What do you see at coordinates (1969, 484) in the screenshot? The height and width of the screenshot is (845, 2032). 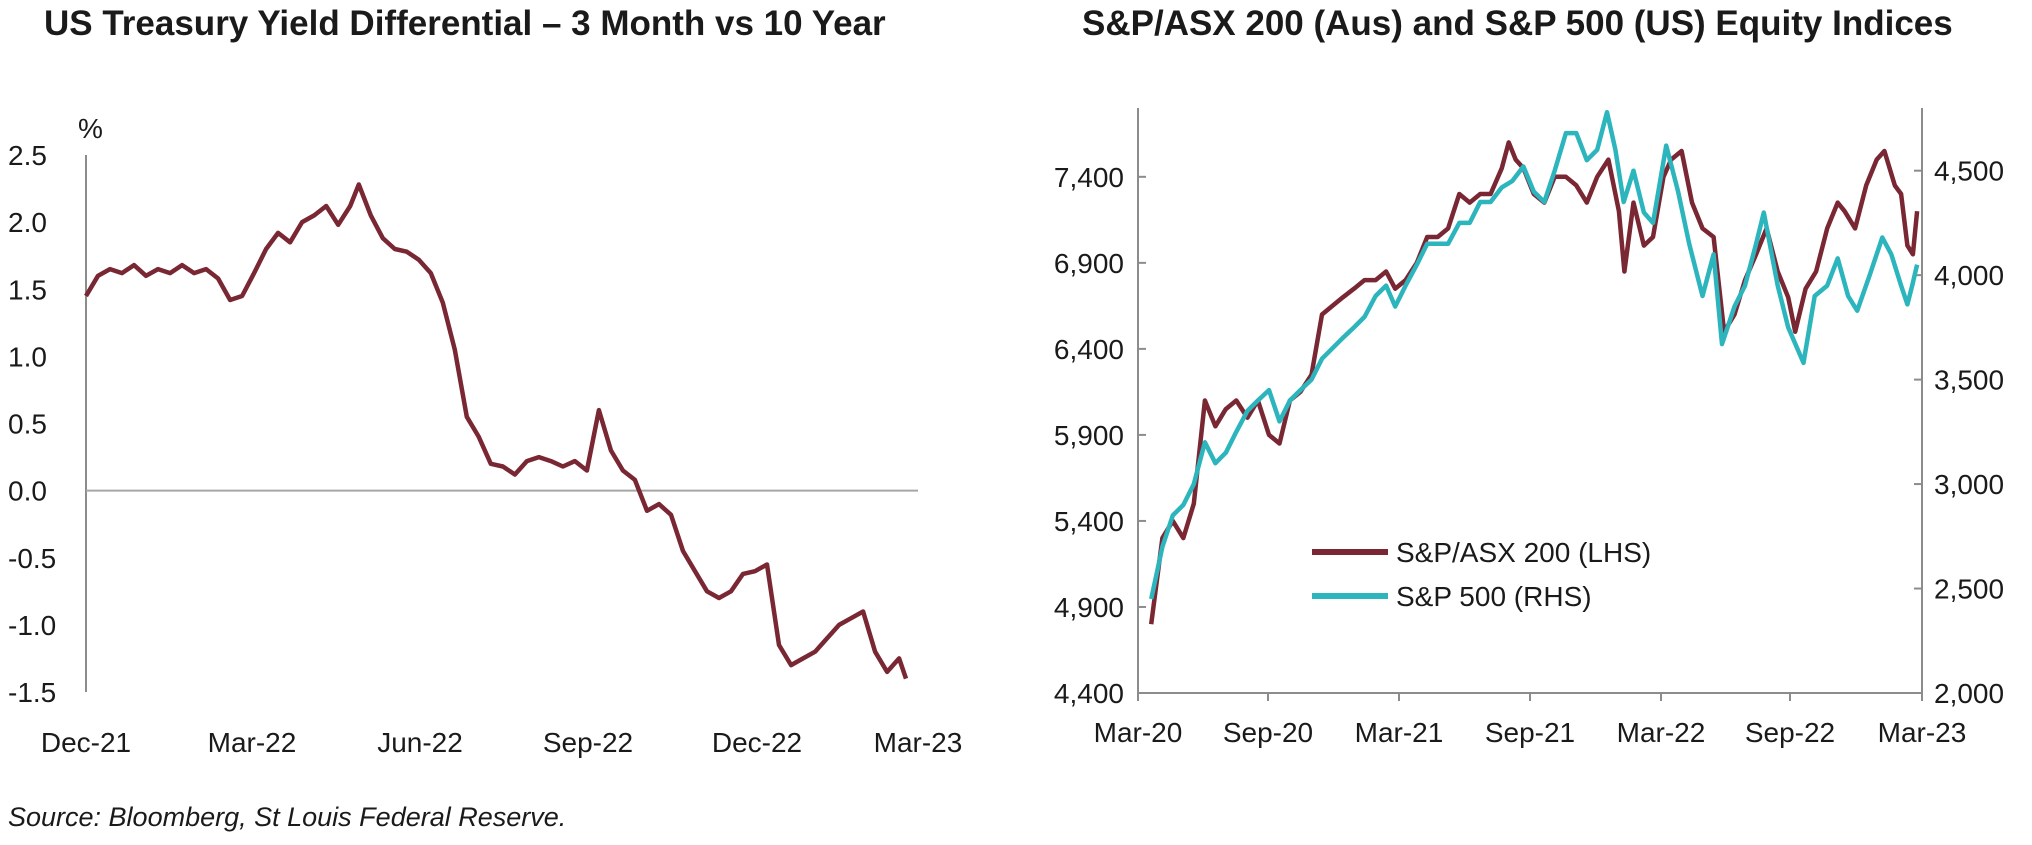 I see `right-y-tick-label: 3,000` at bounding box center [1969, 484].